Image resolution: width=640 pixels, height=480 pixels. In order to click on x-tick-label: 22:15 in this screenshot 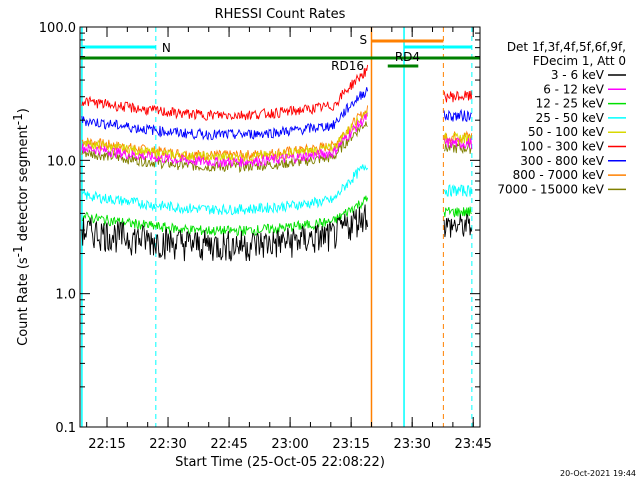, I will do `click(106, 444)`.